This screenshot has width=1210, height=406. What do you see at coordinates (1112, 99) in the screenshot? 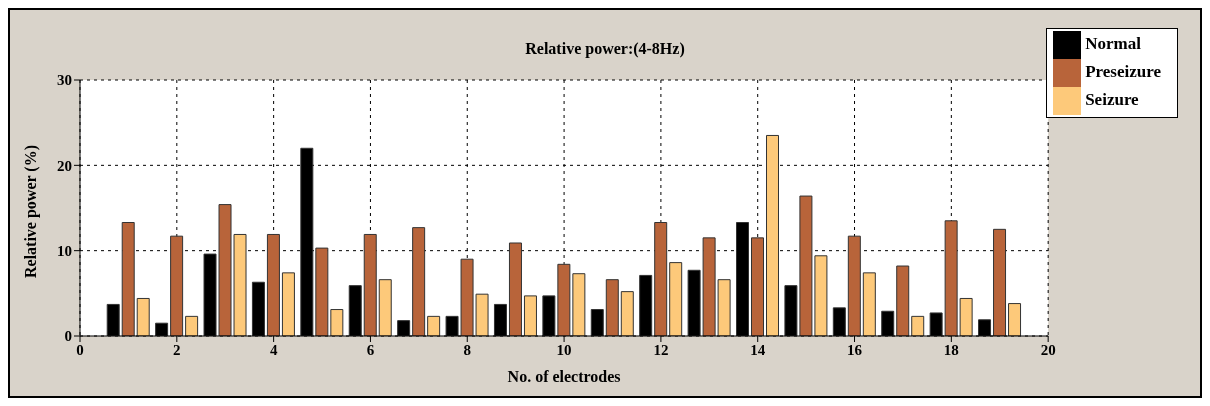
I see `legend-label: Seizure` at bounding box center [1112, 99].